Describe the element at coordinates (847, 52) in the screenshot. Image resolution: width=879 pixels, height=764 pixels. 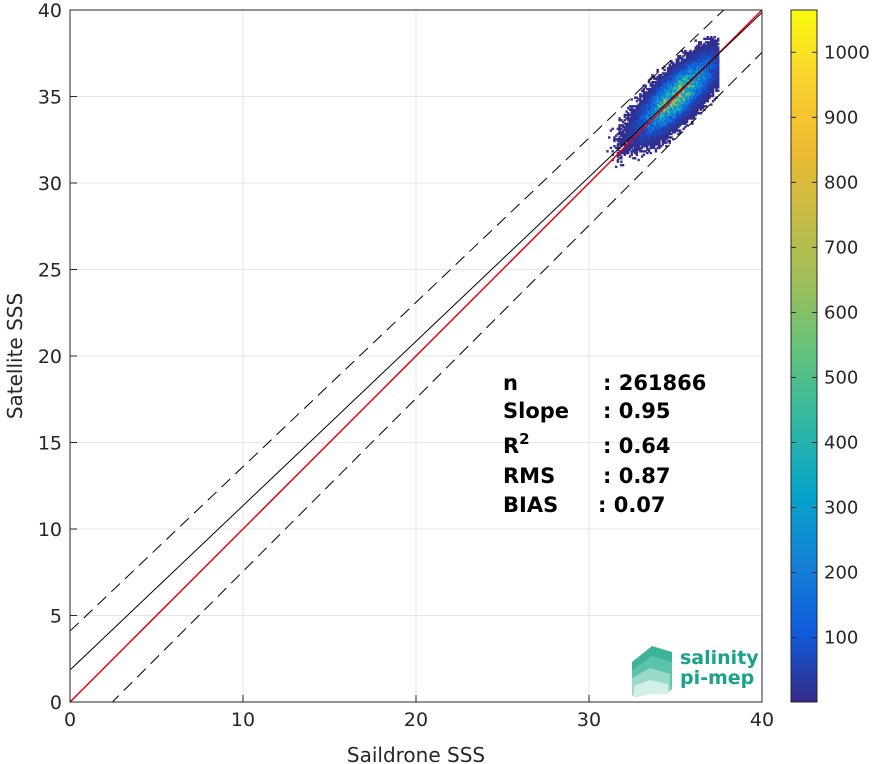
I see `colorbar-tick-label: 1000` at that location.